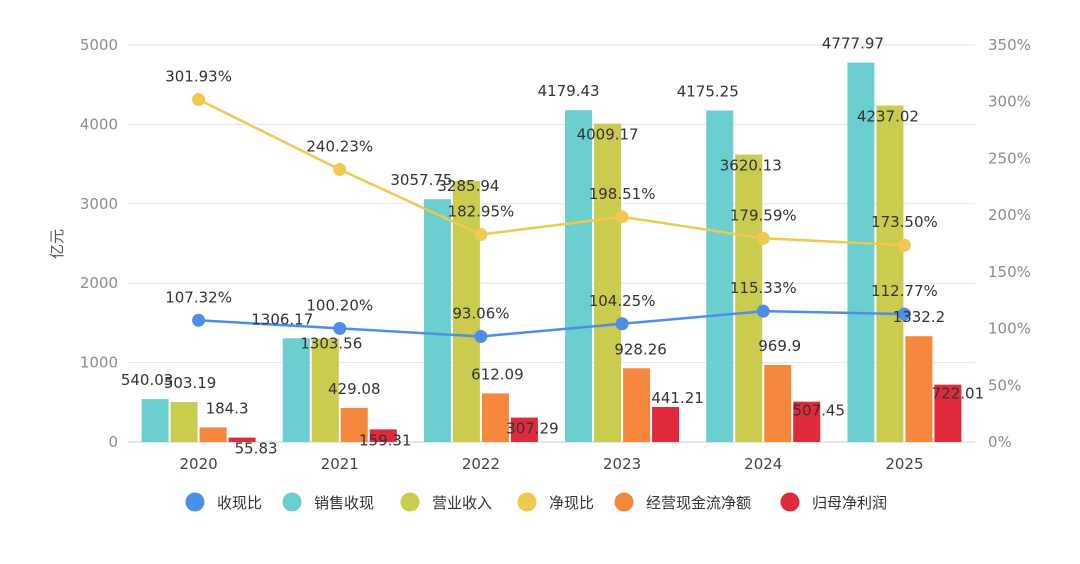  Describe the element at coordinates (339, 147) in the screenshot. I see `line-label: 240.23%` at that location.